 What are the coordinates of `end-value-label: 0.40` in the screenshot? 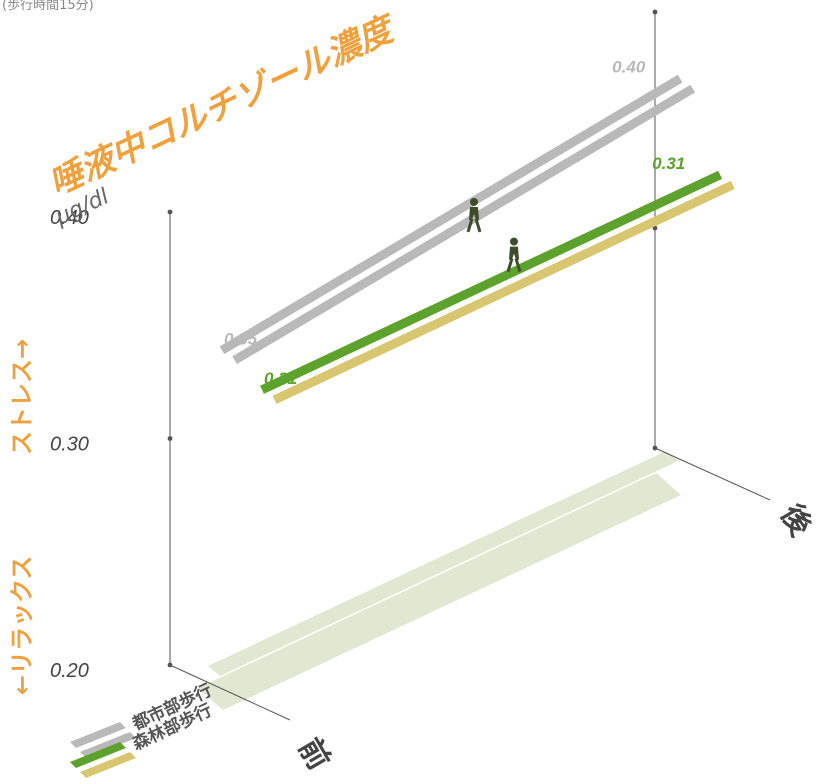 It's located at (629, 67).